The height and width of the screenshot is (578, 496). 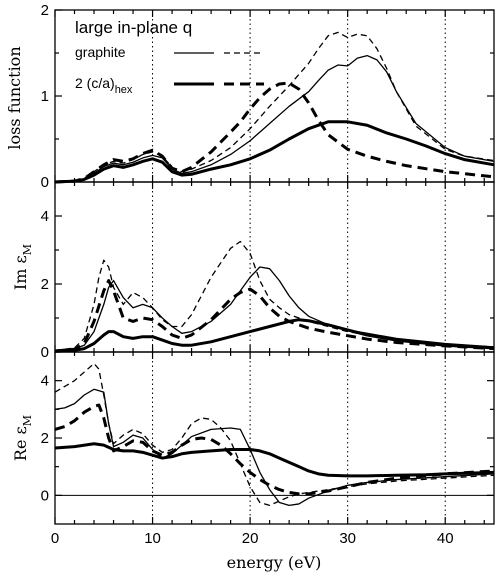 What do you see at coordinates (124, 90) in the screenshot?
I see `legend-label-hex-sub: hex` at bounding box center [124, 90].